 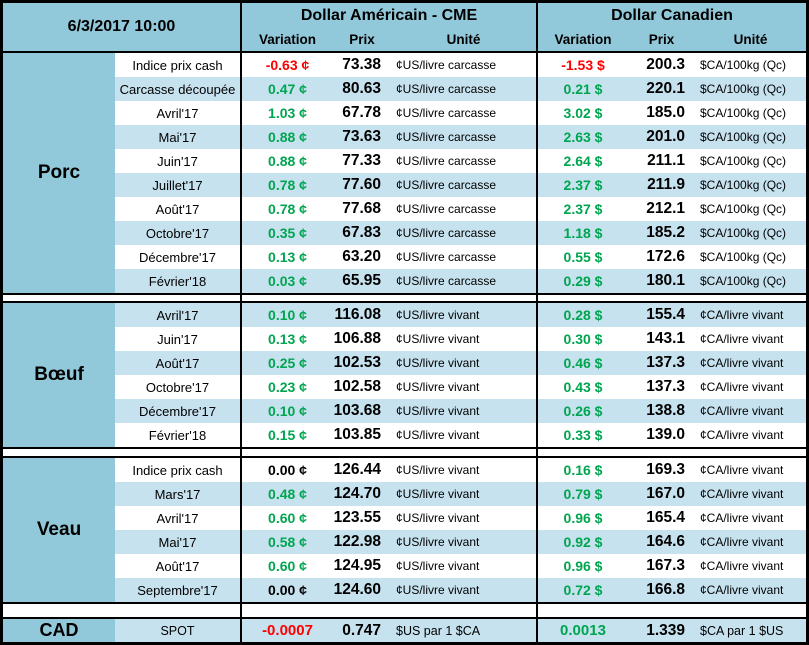 I want to click on ca-prix-cell: 155.4, so click(x=661, y=315).